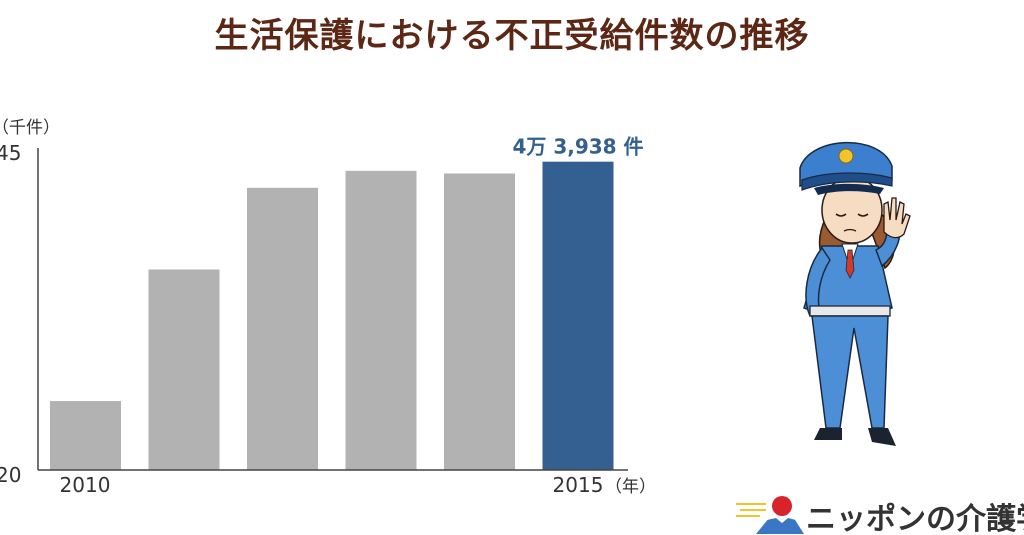  Describe the element at coordinates (770, 515) in the screenshot. I see `mount-fuji-sun-icon` at that location.